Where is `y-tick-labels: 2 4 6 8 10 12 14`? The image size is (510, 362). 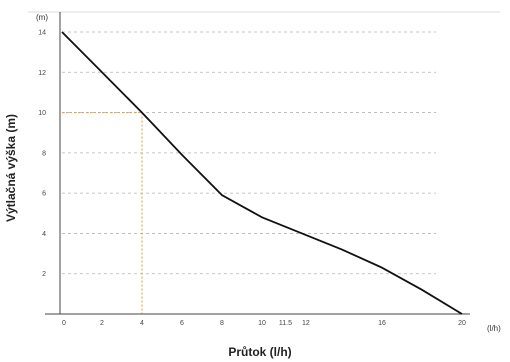
y-tick-labels: 2 4 6 8 10 12 14 is located at coordinates (42, 154).